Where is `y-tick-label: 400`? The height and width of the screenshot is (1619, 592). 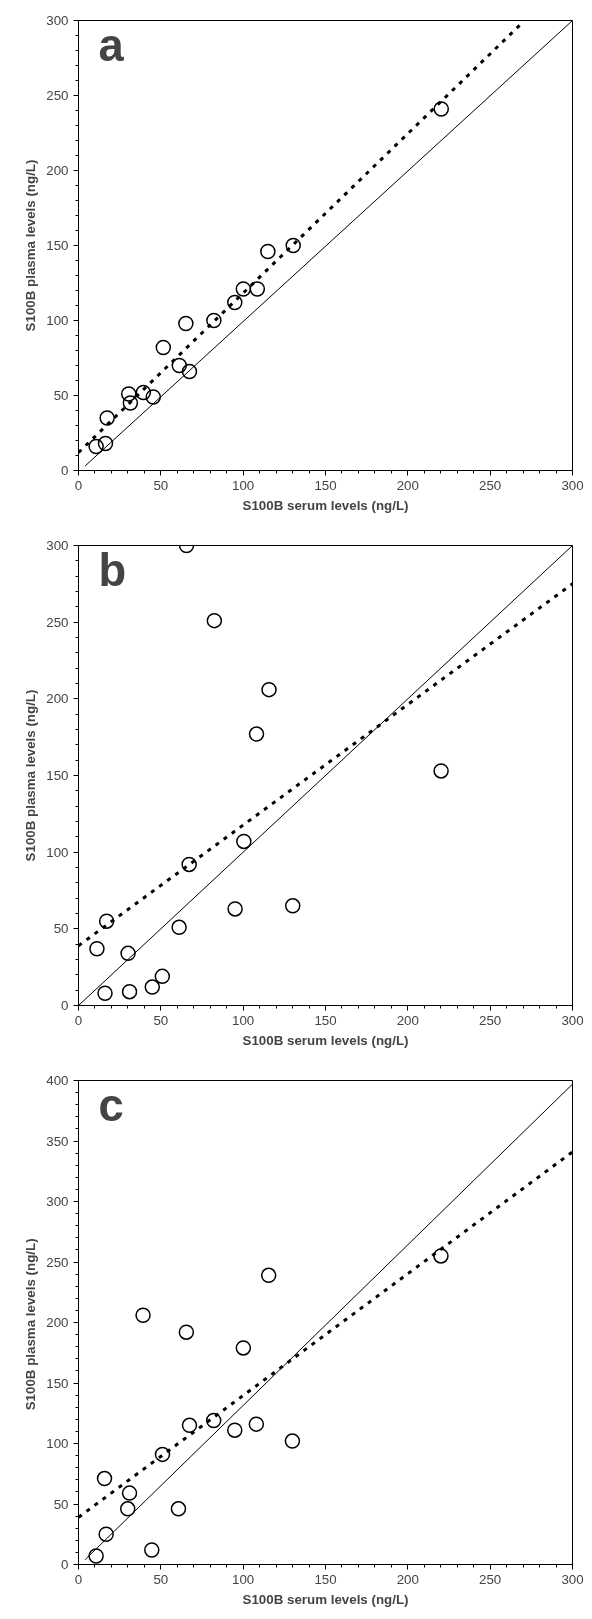
y-tick-label: 400 is located at coordinates (57, 1080).